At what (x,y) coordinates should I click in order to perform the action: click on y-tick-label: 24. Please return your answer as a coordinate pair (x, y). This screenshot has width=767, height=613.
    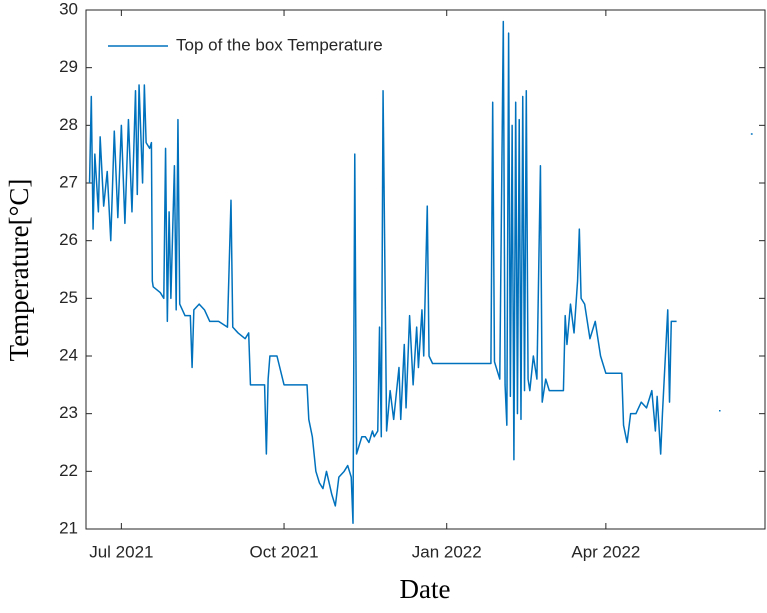
    Looking at the image, I should click on (68, 354).